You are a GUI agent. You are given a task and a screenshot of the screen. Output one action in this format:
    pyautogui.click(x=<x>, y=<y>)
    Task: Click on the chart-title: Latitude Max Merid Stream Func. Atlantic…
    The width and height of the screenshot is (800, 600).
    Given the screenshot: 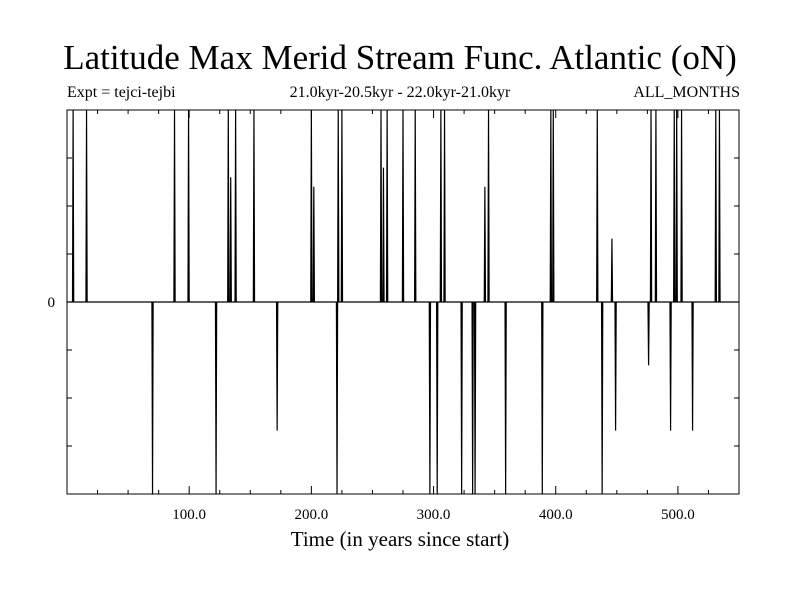 What is the action you would take?
    pyautogui.click(x=400, y=57)
    